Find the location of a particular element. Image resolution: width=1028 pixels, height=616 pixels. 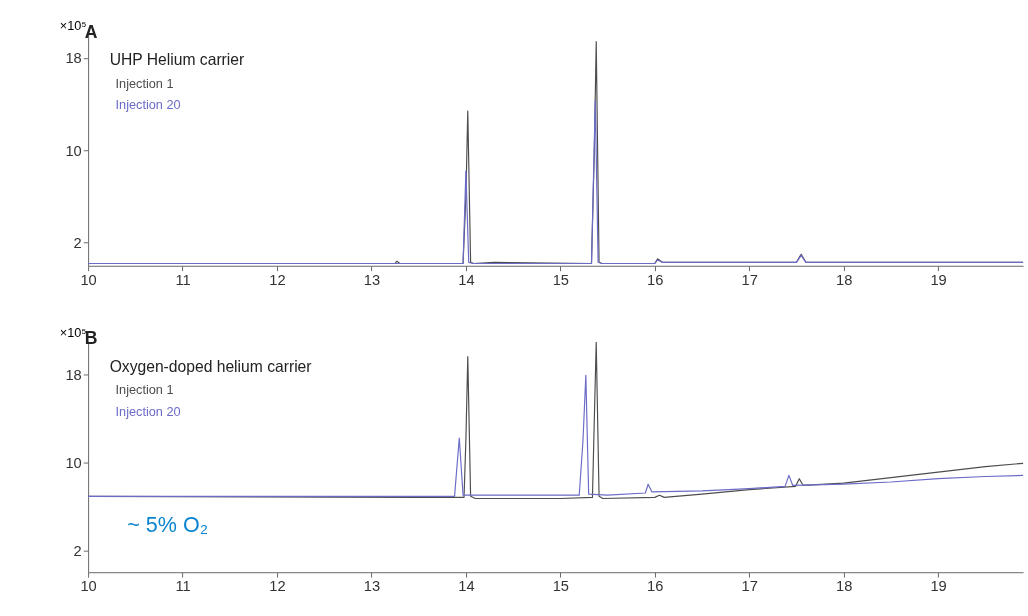

annotation: ~ 5% O₂ is located at coordinates (167, 525).